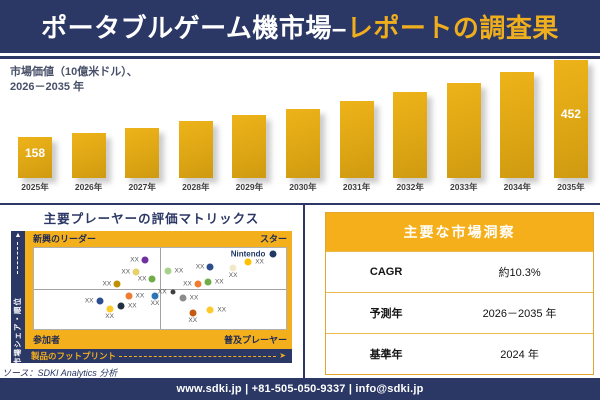 This screenshot has height=400, width=600. I want to click on insights-row-label: CAGR, so click(386, 272).